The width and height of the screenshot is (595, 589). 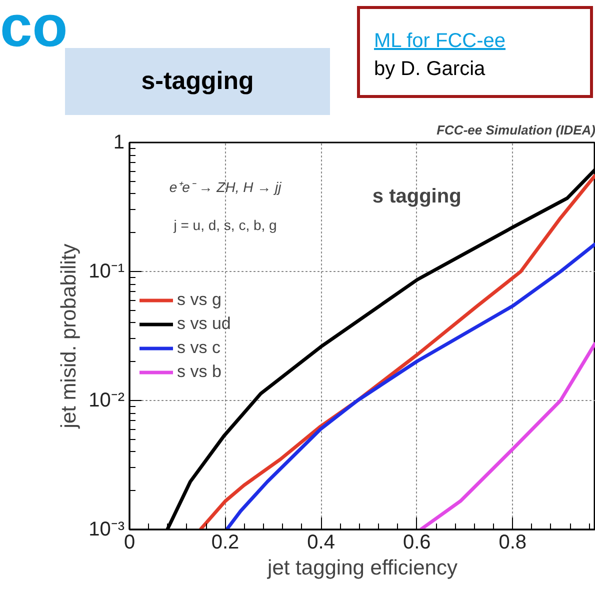 I want to click on y-tick-label: 1, so click(x=118, y=143).